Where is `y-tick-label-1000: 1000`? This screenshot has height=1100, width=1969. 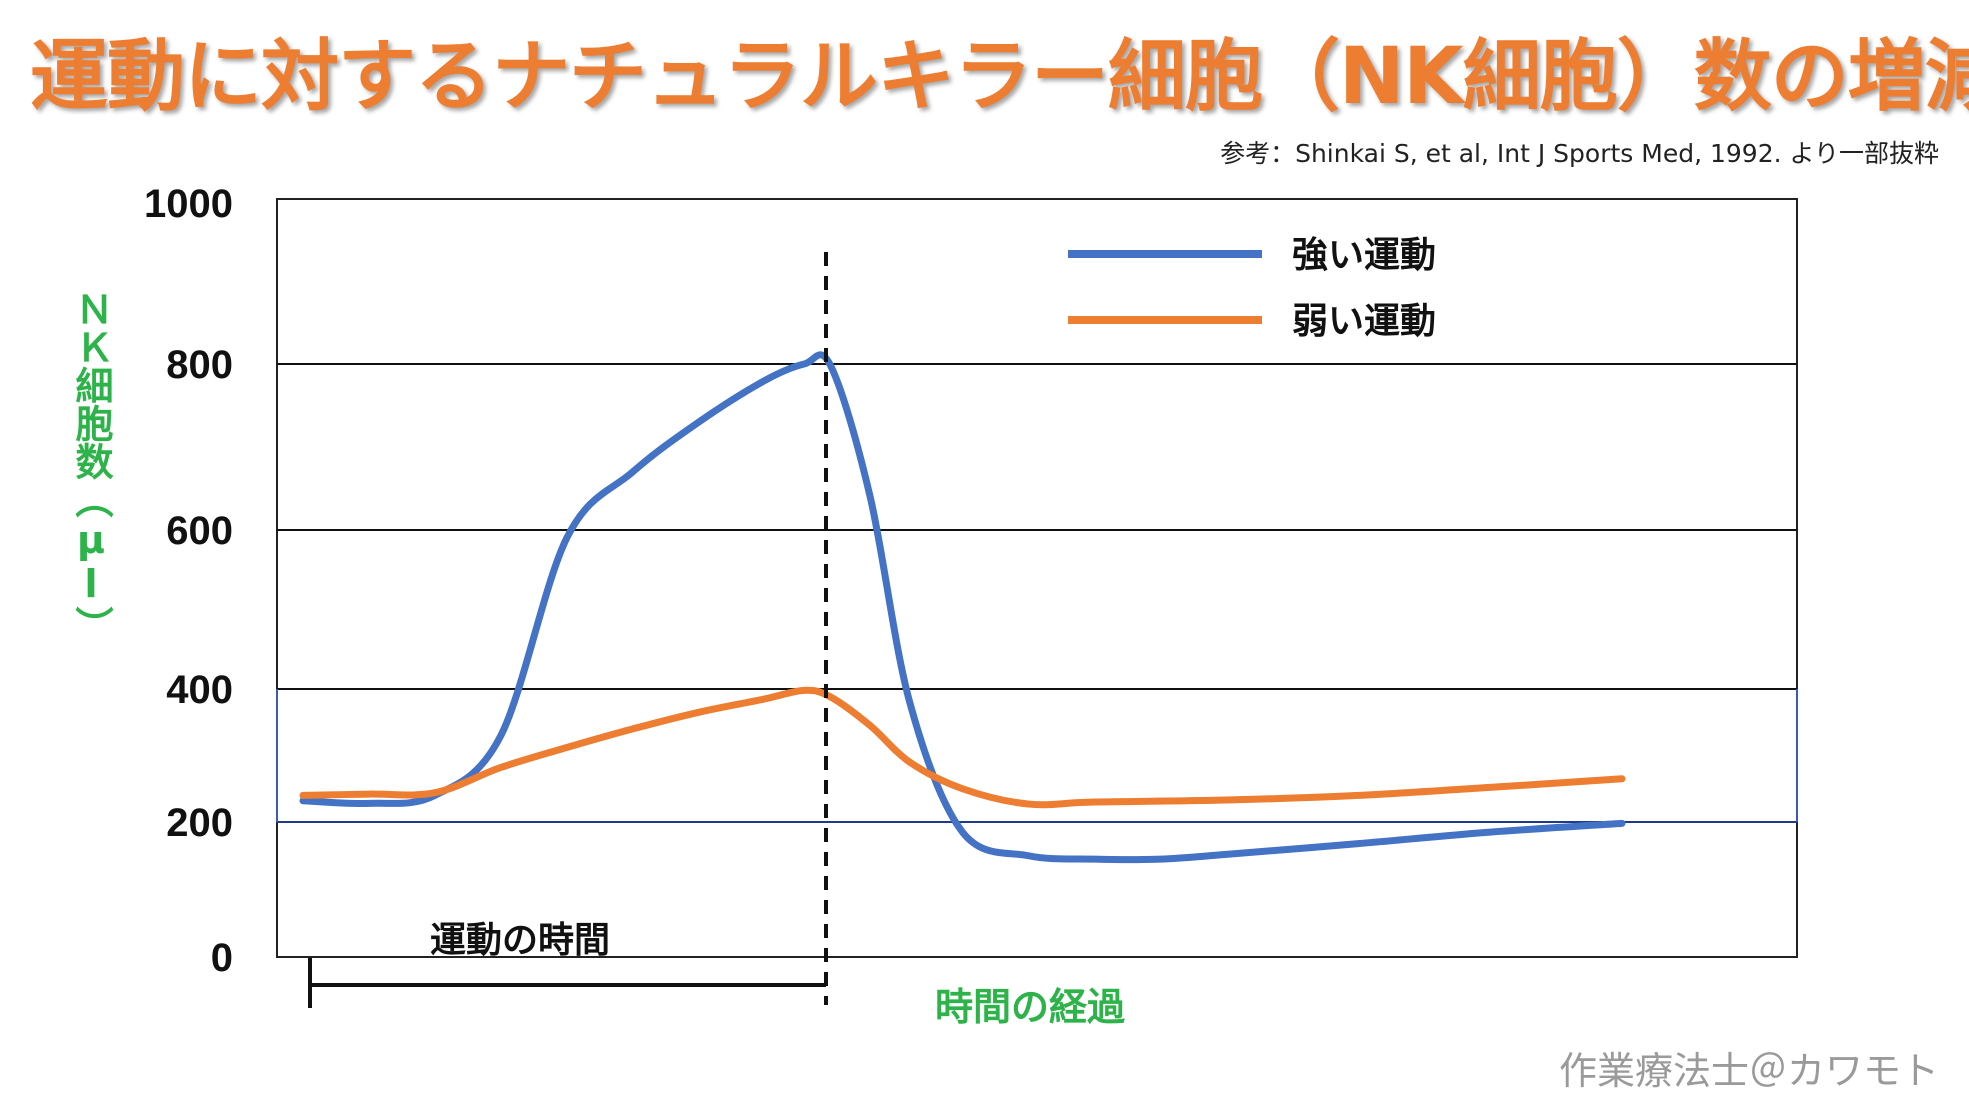 y-tick-label-1000: 1000 is located at coordinates (188, 204).